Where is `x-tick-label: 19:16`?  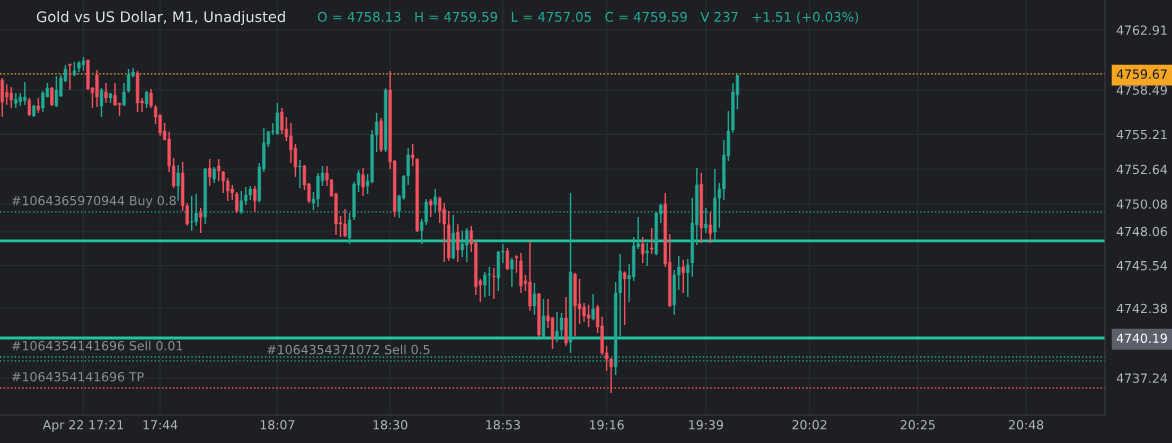
x-tick-label: 19:16 is located at coordinates (606, 425).